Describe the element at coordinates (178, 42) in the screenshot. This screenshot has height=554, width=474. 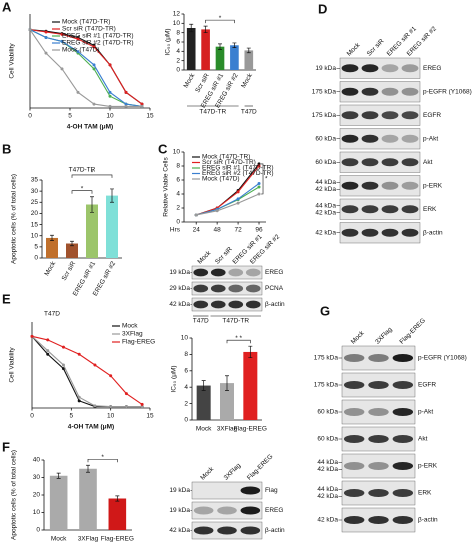
I see `y-tick-label: 6` at that location.